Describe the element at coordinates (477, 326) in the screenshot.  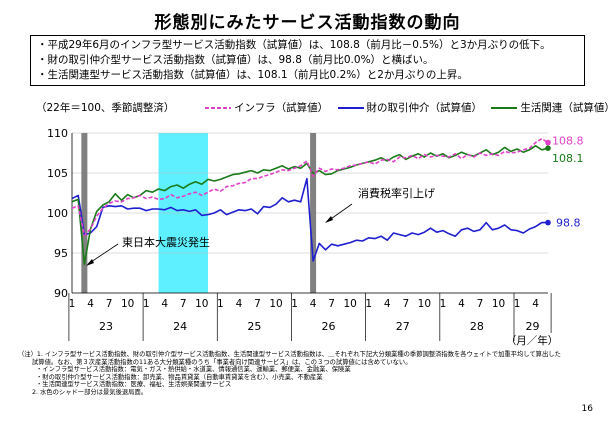
I see `year-label: 28` at that location.